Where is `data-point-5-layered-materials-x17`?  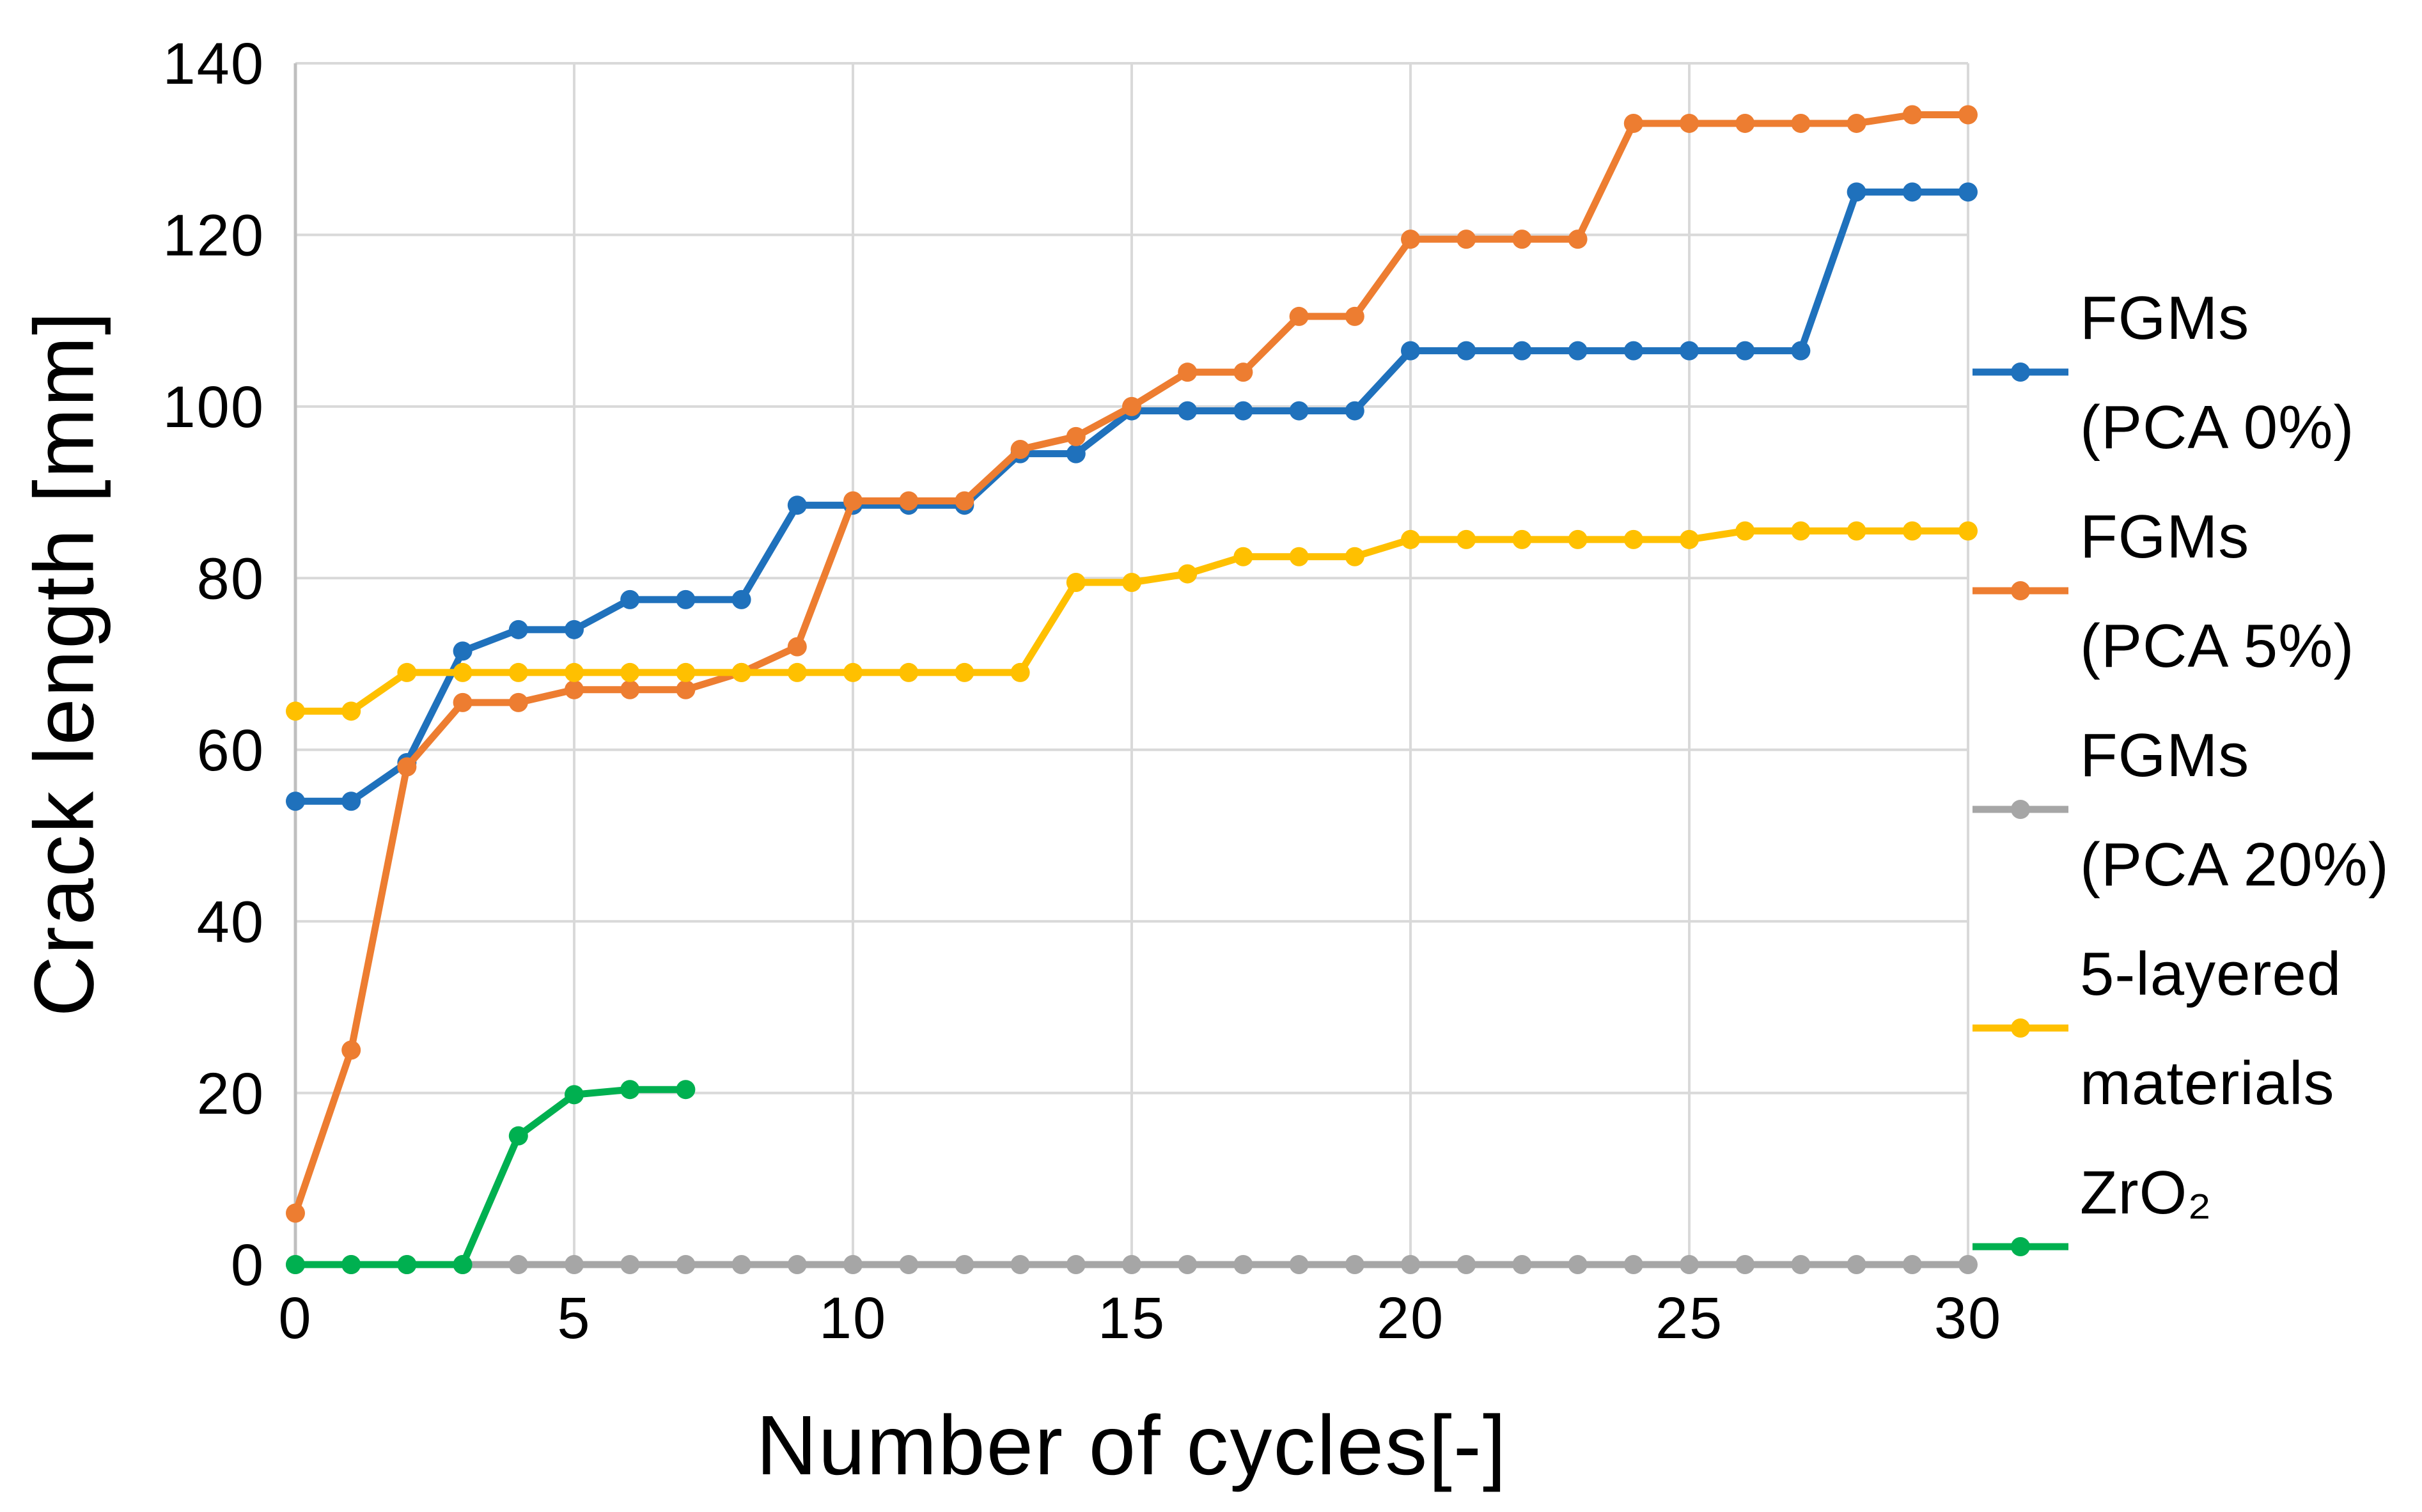 data-point-5-layered-materials-x17 is located at coordinates (1243, 556).